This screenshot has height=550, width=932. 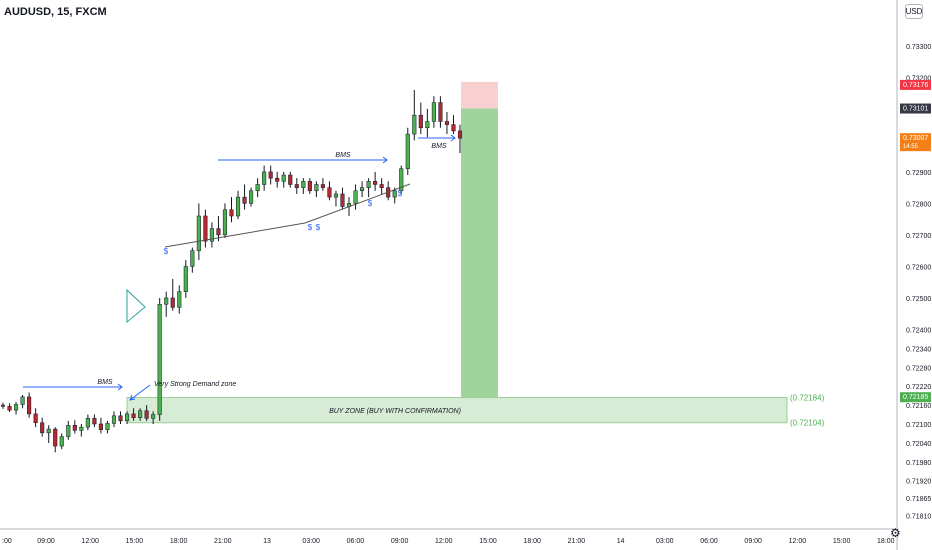 I want to click on price-tick: 0.72800, so click(x=918, y=204).